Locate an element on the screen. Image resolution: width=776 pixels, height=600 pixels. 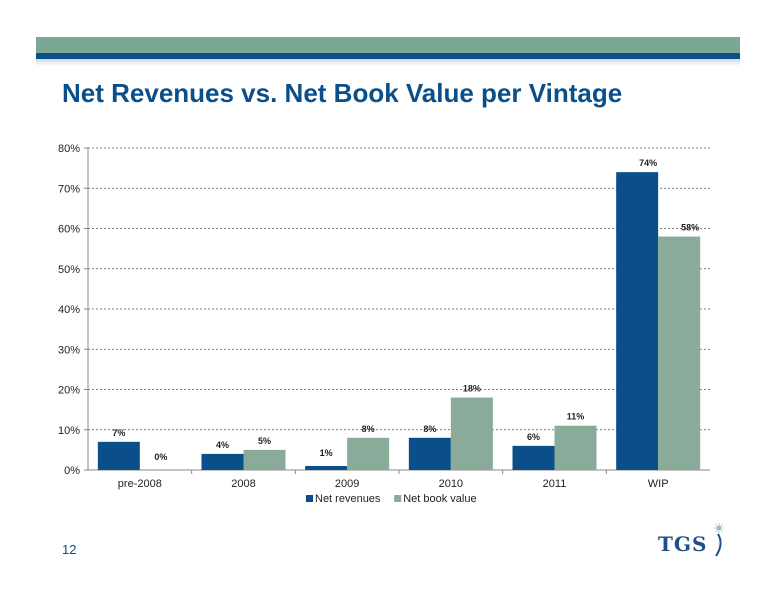
logo-swoosh-icon is located at coordinates (719, 540).